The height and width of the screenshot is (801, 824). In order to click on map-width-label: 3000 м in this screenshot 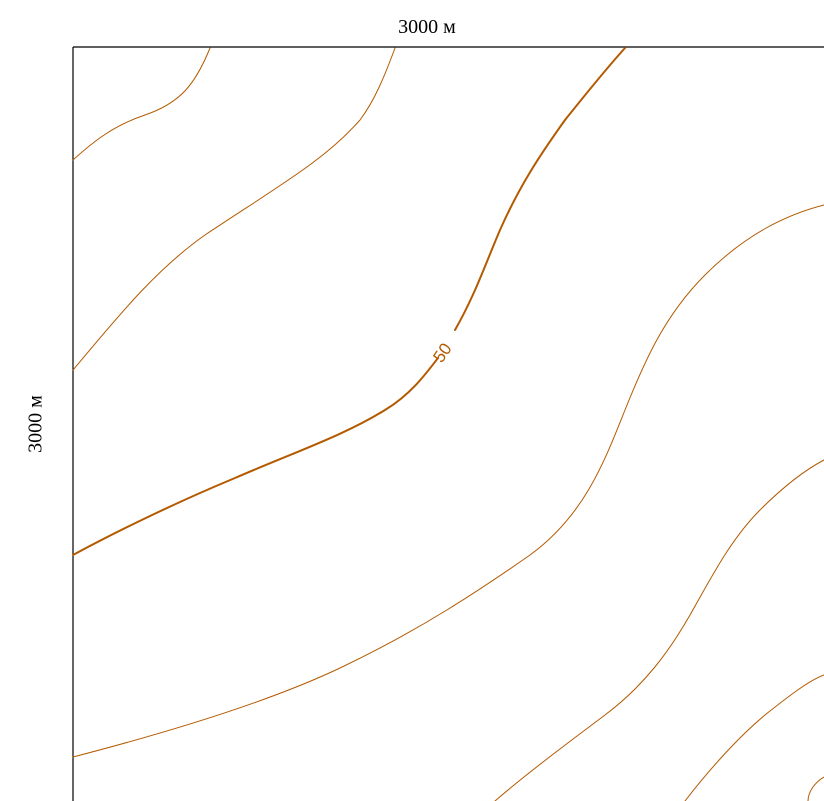, I will do `click(427, 27)`.